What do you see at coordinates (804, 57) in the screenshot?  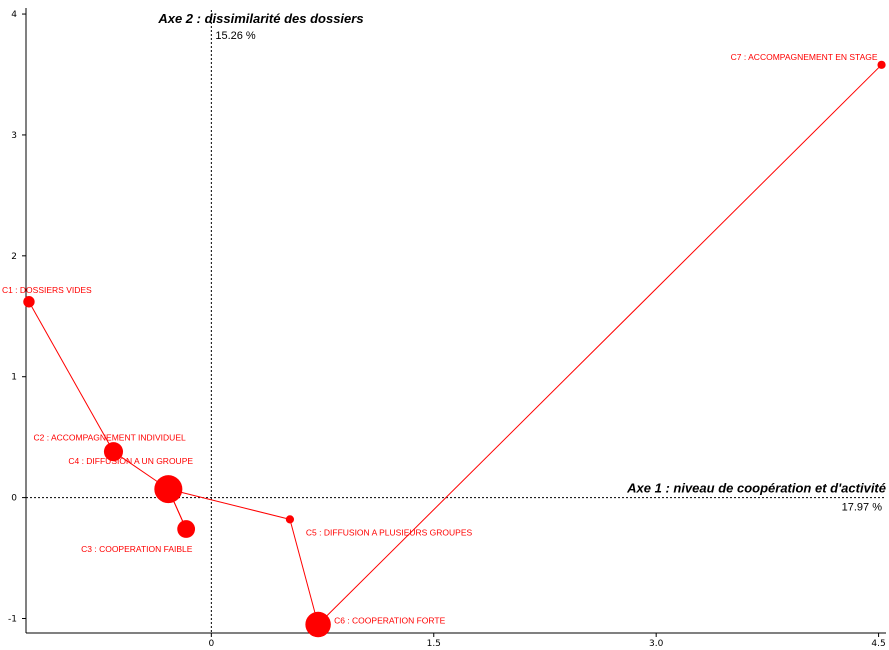 I see `category-label: C7 : ACCOMPAGNEMENT EN STAGE` at bounding box center [804, 57].